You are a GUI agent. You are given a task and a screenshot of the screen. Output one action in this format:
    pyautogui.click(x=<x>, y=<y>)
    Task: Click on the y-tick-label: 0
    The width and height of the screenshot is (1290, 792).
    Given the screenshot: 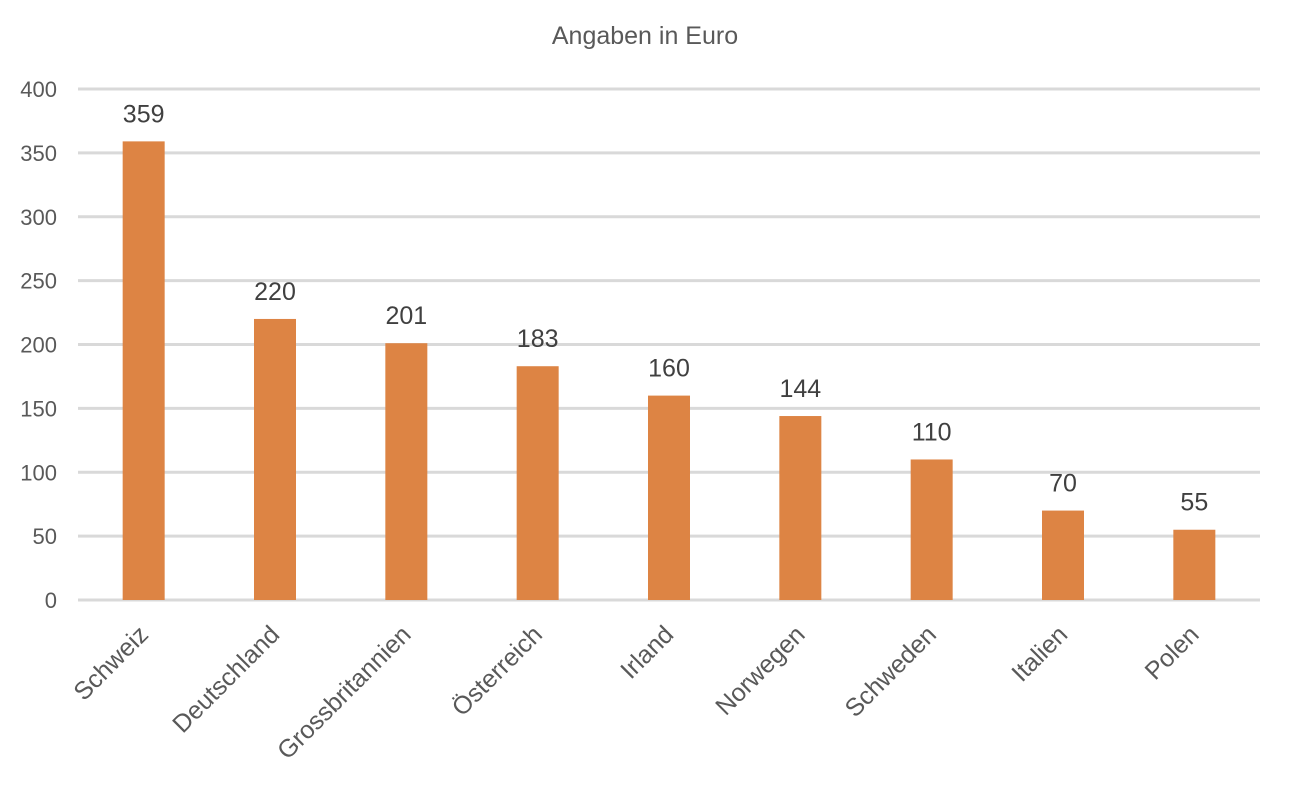 What is the action you would take?
    pyautogui.click(x=51, y=600)
    